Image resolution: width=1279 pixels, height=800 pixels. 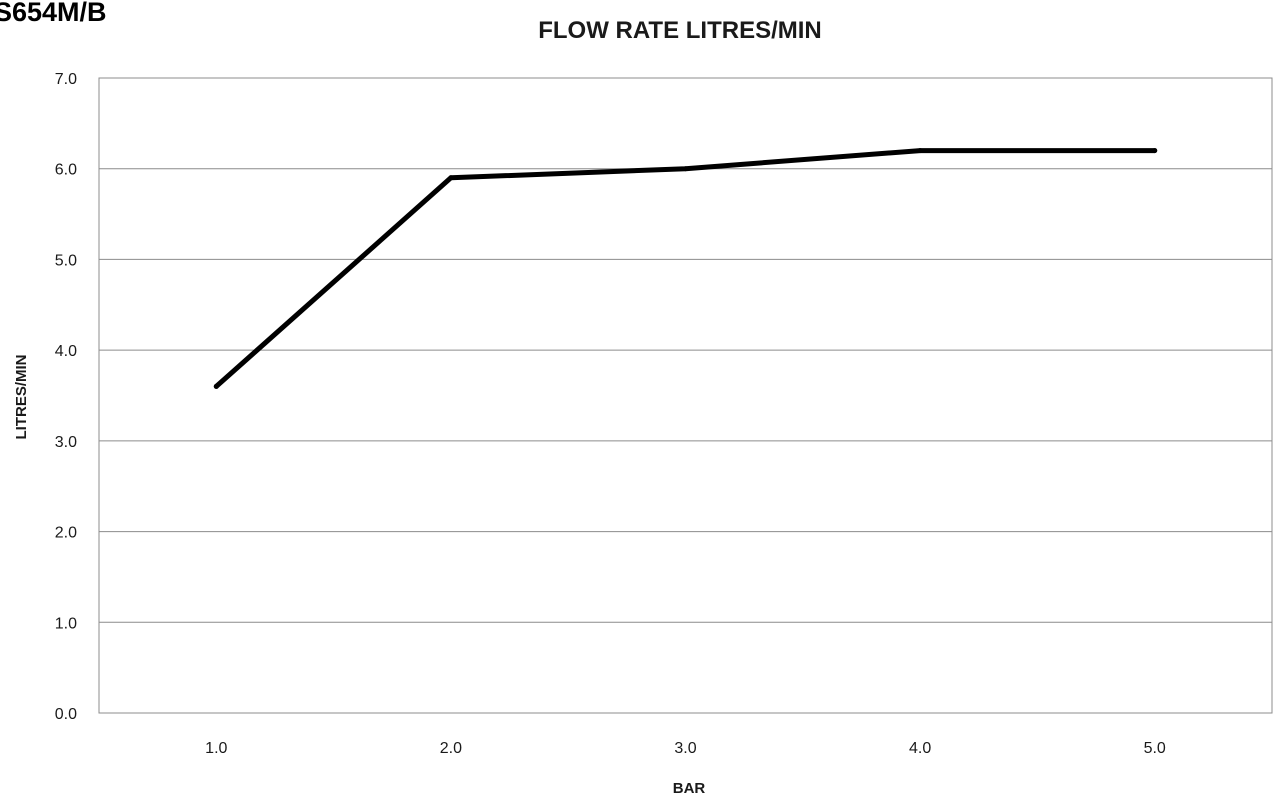 I want to click on y-tick-label: 0.0, so click(x=66, y=714).